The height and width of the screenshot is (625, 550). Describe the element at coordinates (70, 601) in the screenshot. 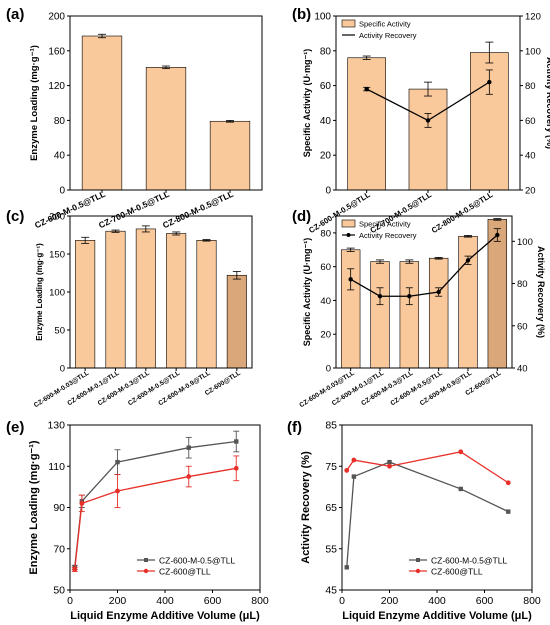

I see `panel-e-xtick-label: 0` at that location.